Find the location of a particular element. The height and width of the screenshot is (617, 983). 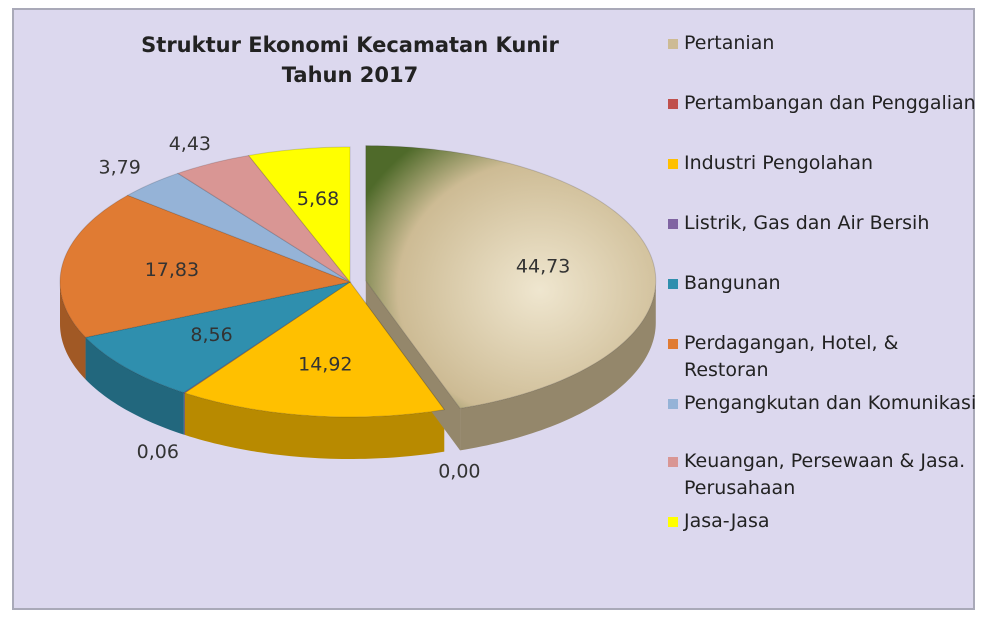

data-label: 3,79 is located at coordinates (119, 167).